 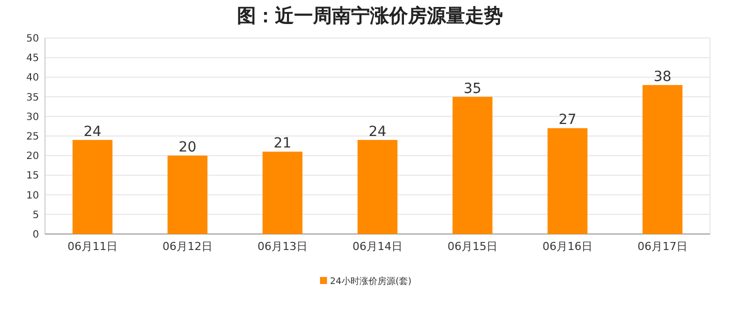 What do you see at coordinates (370, 16) in the screenshot?
I see `chart-title: 图：近一周南宁涨价房源量走势` at bounding box center [370, 16].